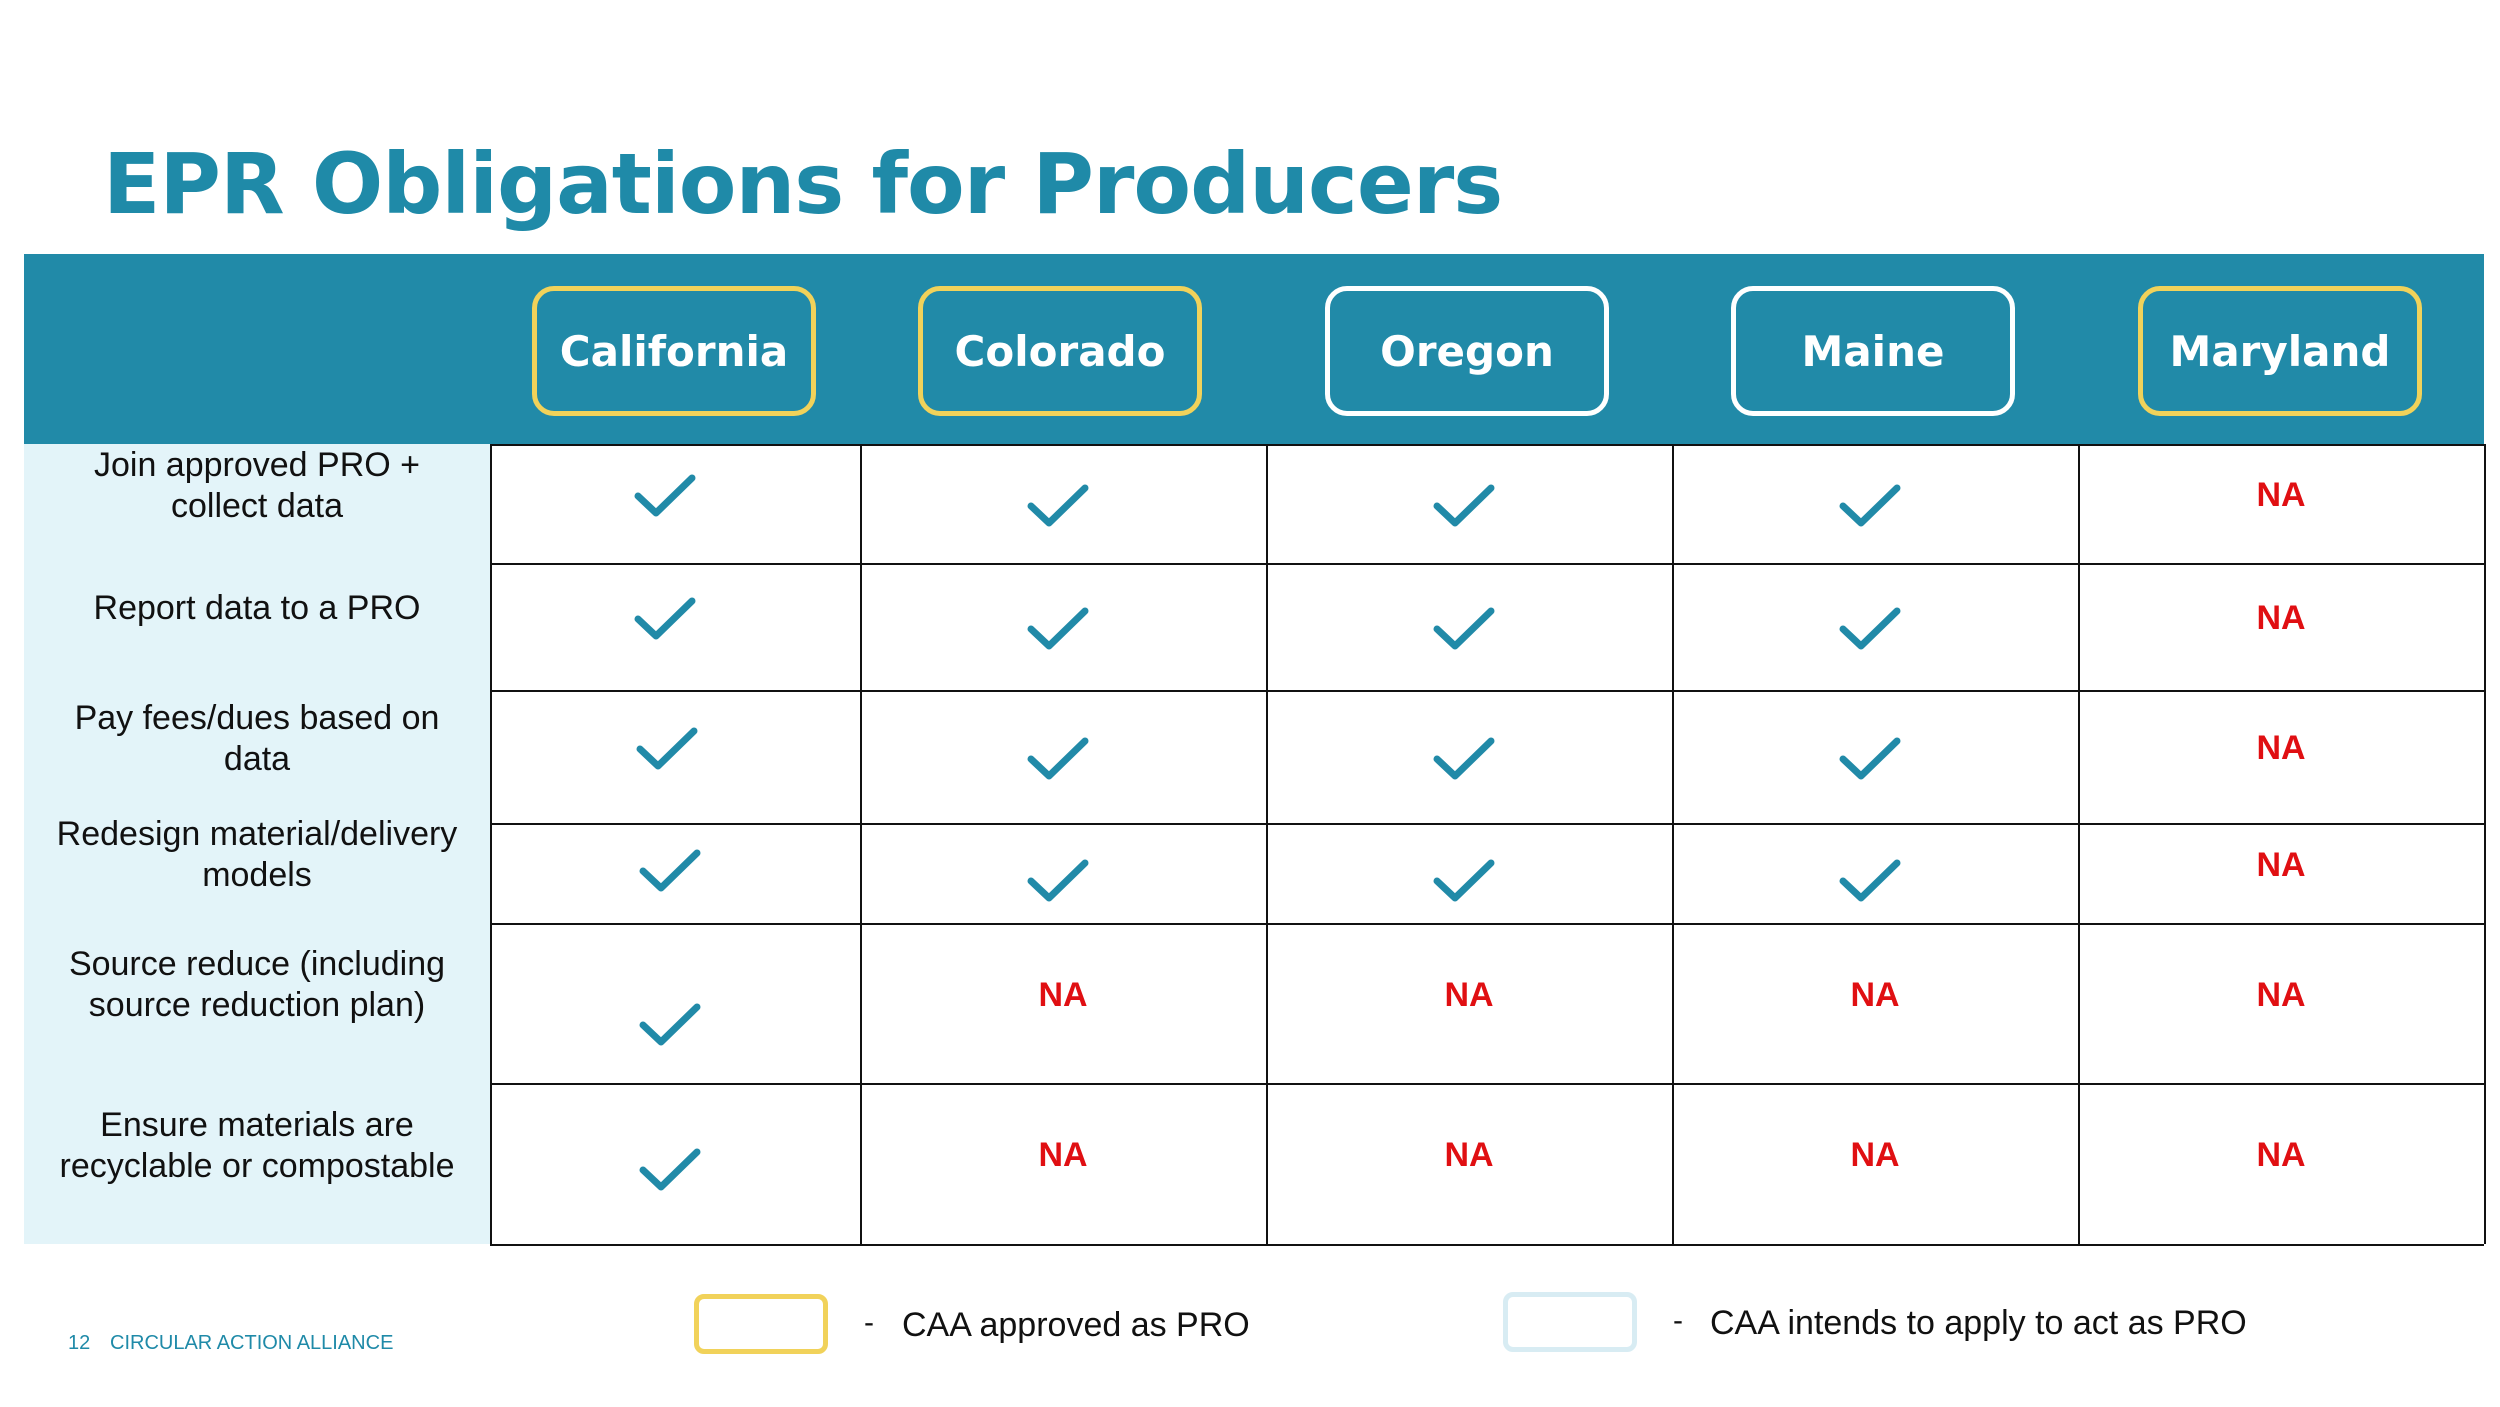 This screenshot has width=2500, height=1407. What do you see at coordinates (803, 184) in the screenshot?
I see `page-title: EPR Obligations for Producers` at bounding box center [803, 184].